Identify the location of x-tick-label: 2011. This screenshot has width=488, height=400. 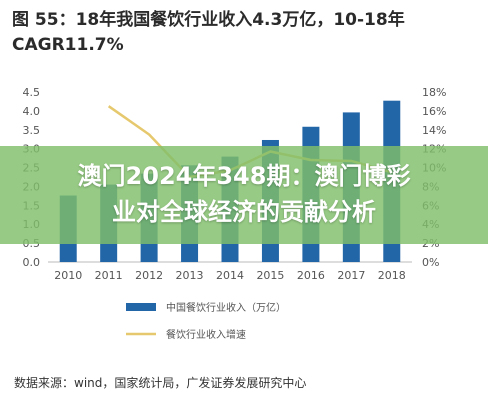
(109, 275).